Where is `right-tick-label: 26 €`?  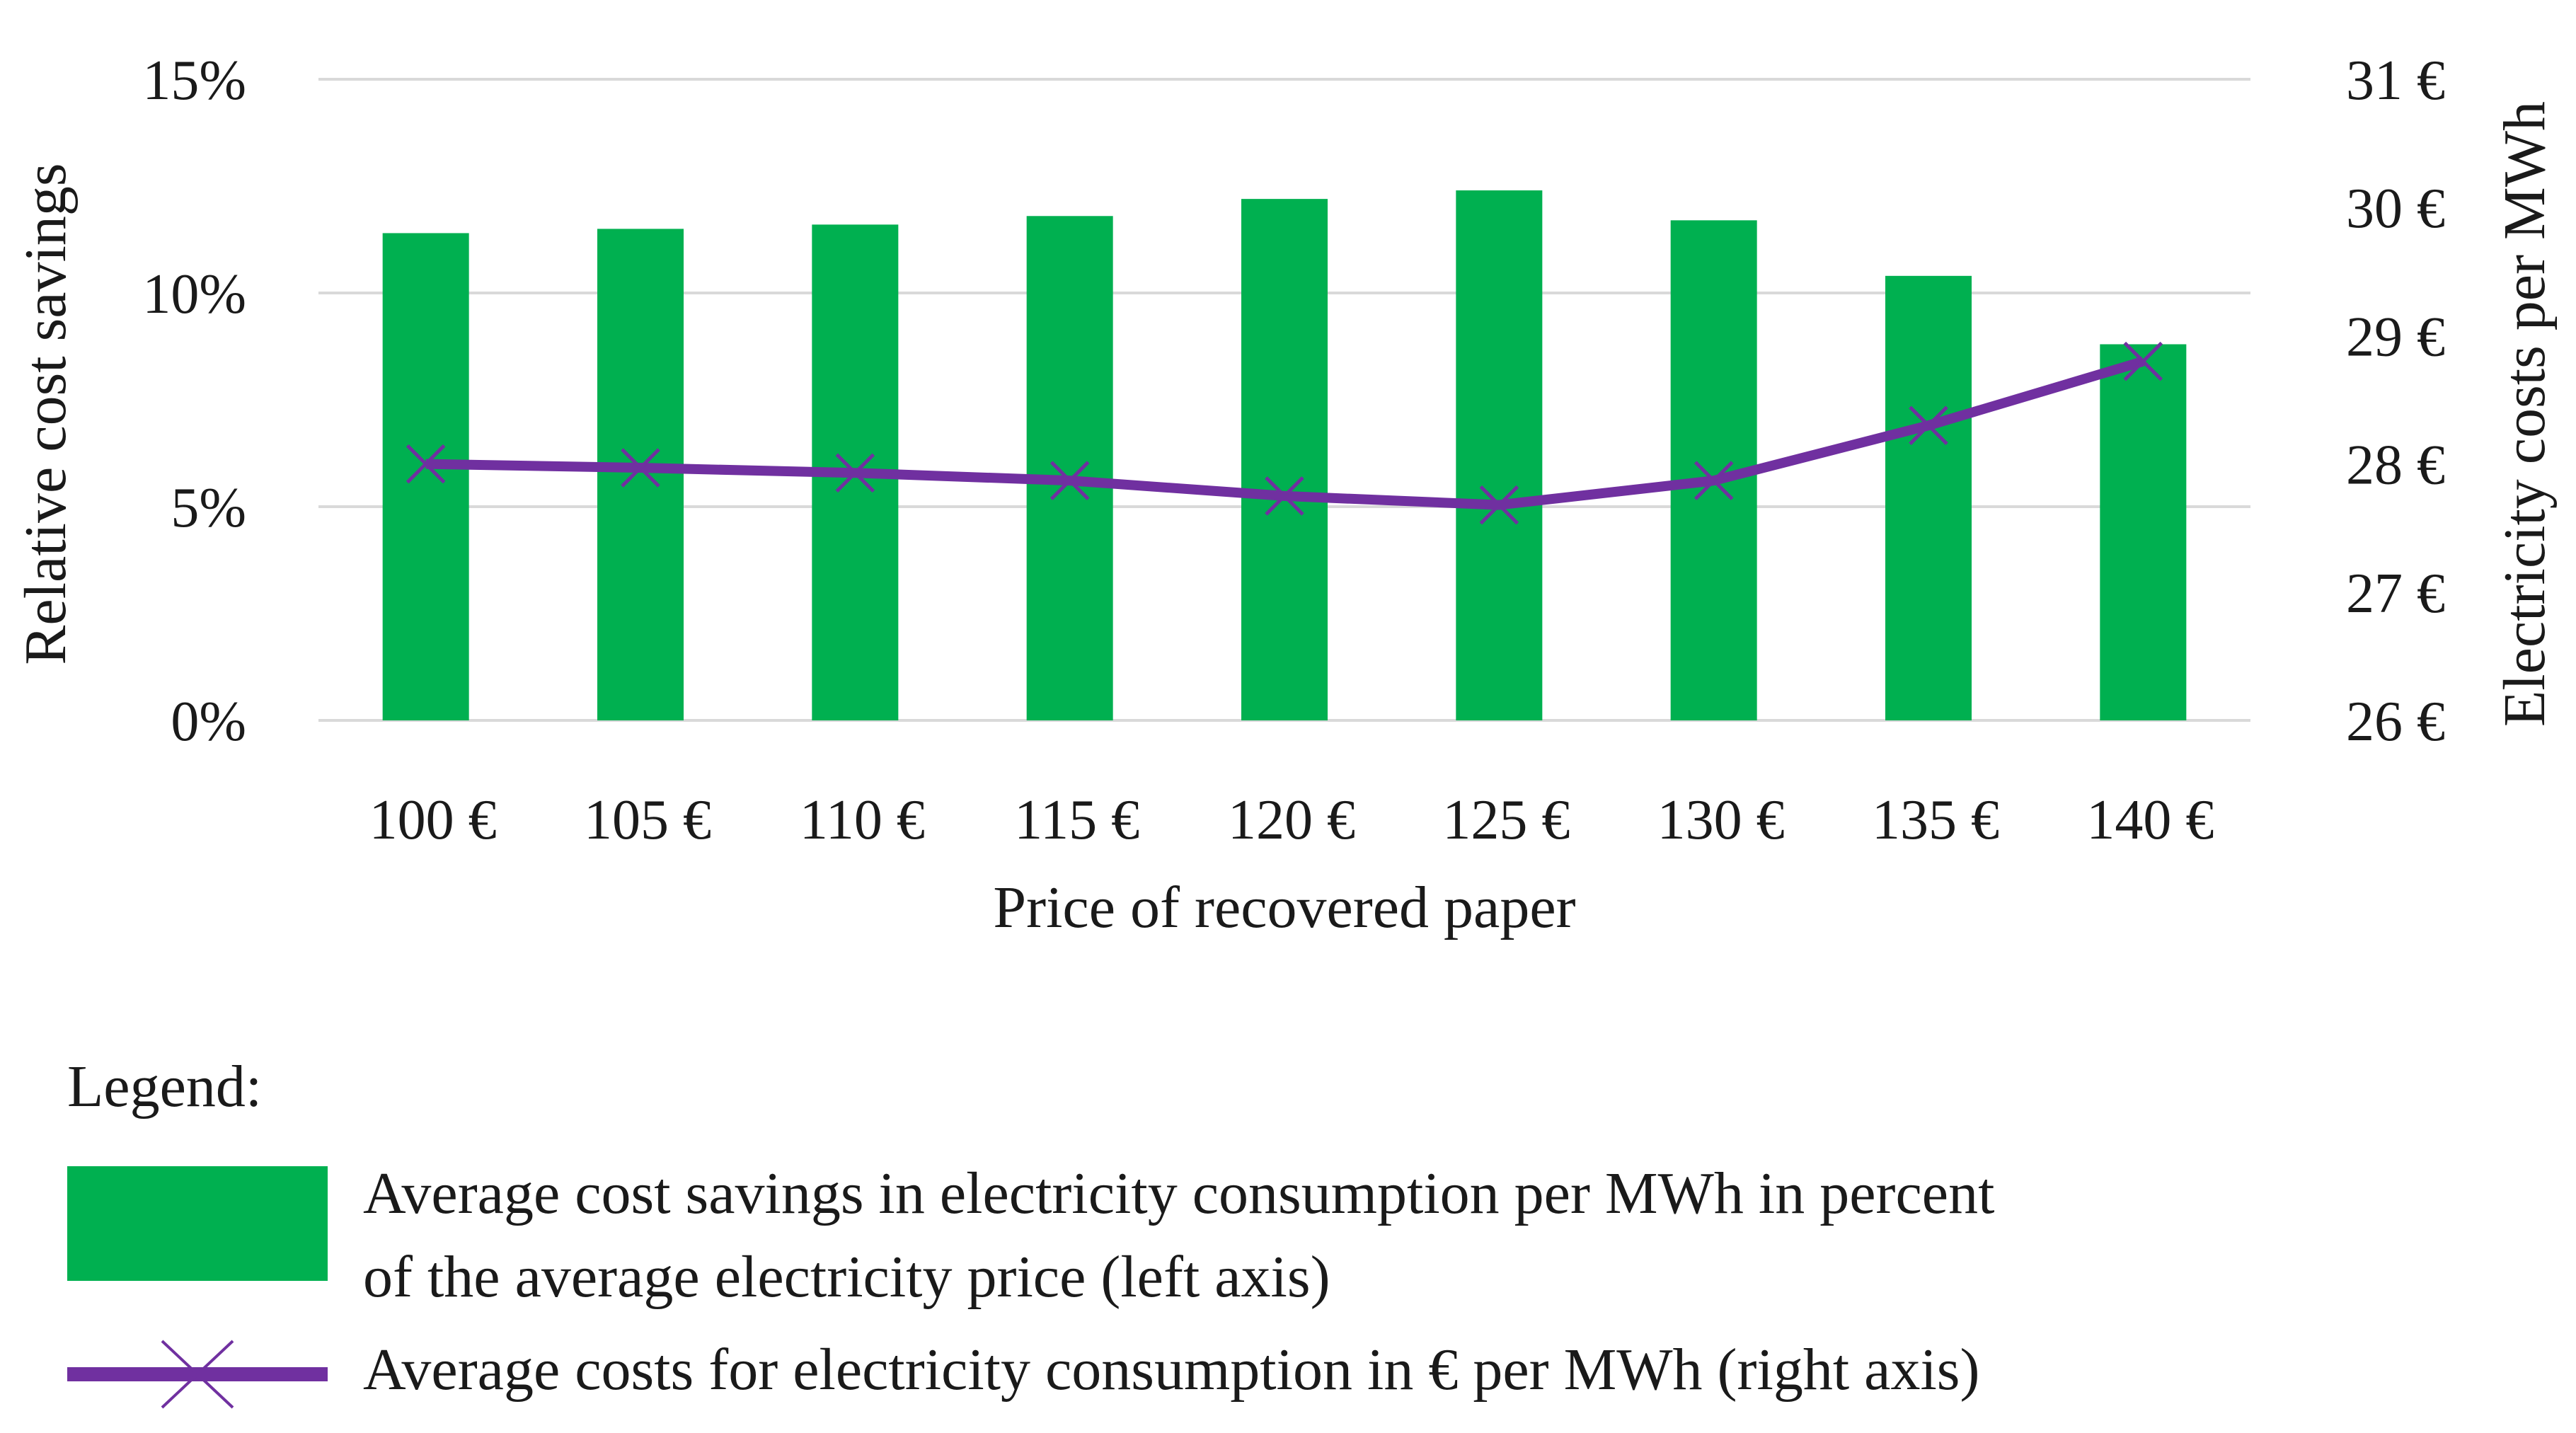
right-tick-label: 26 € is located at coordinates (2395, 722).